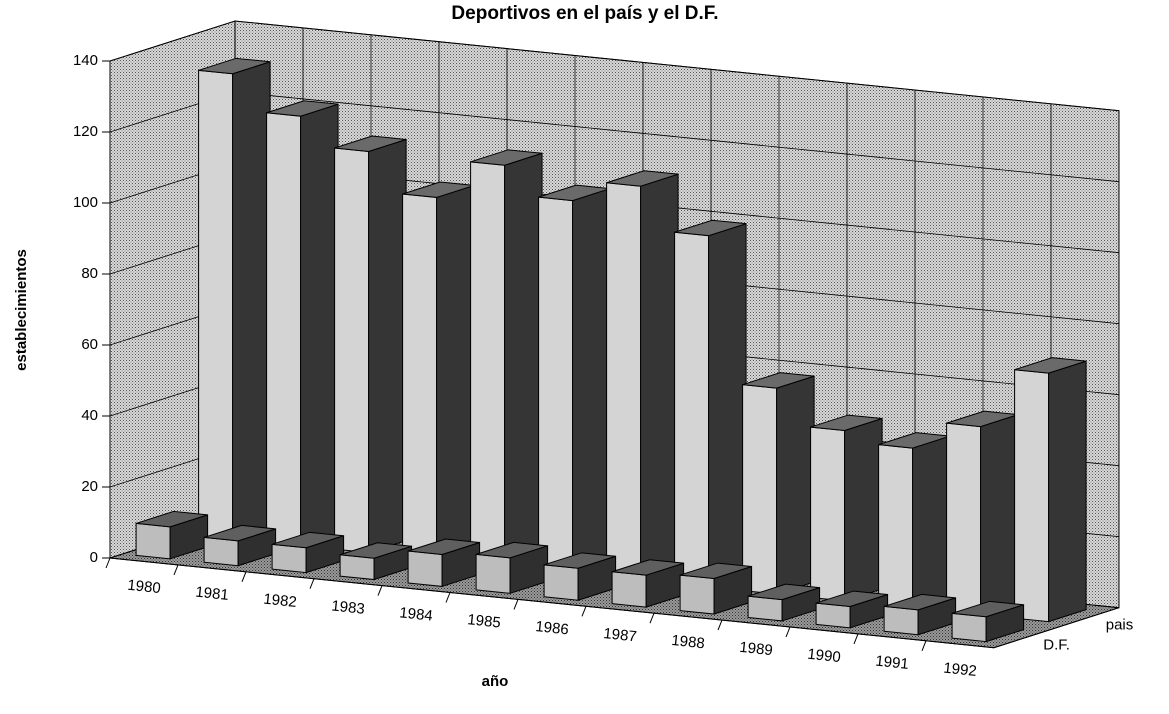  What do you see at coordinates (614, 66) in the screenshot?
I see `grid-line` at bounding box center [614, 66].